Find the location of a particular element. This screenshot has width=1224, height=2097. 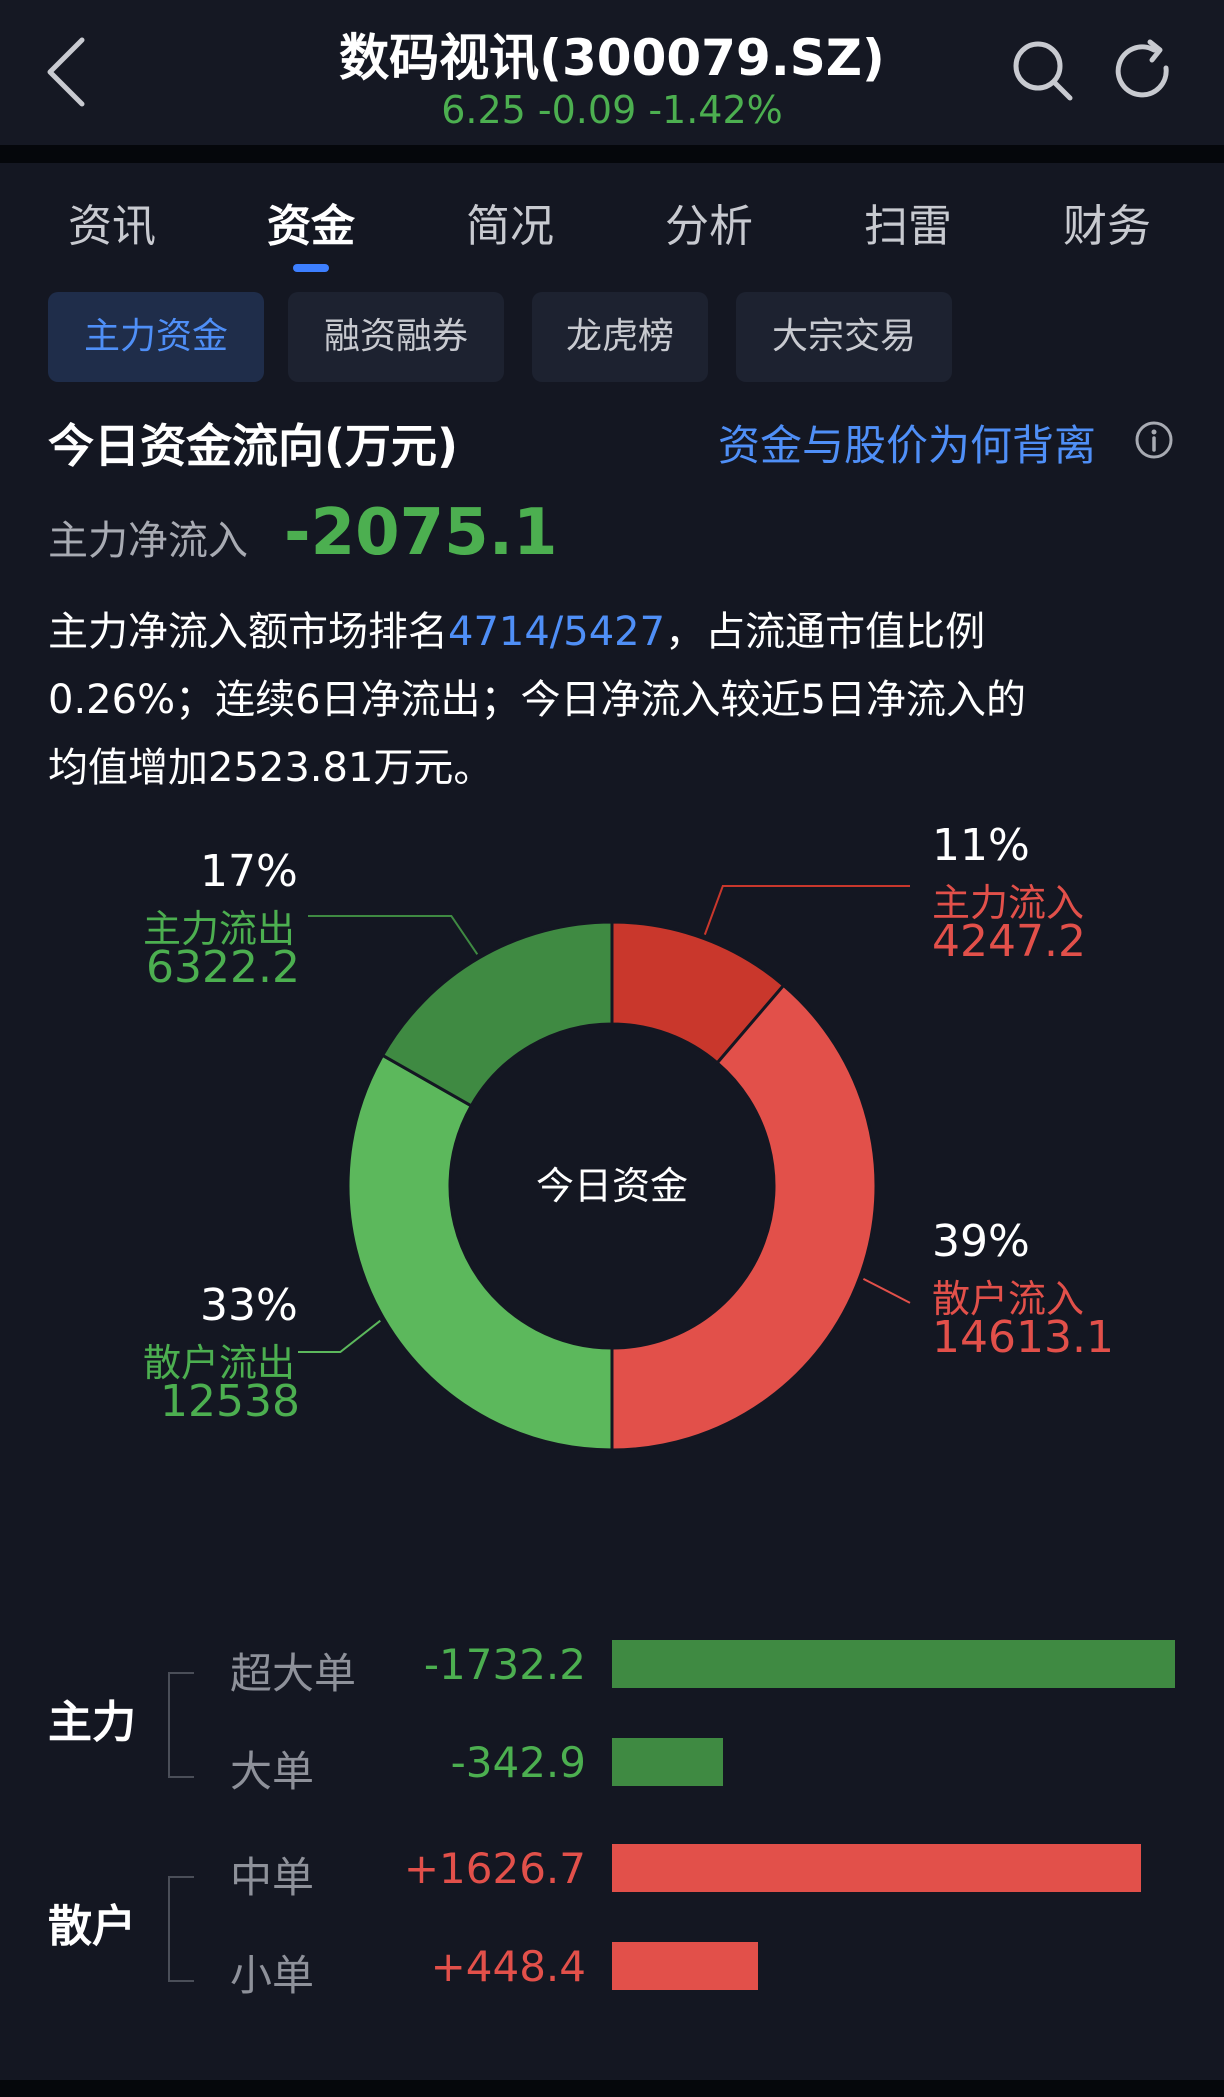

donut-slices is located at coordinates (612, 1186).